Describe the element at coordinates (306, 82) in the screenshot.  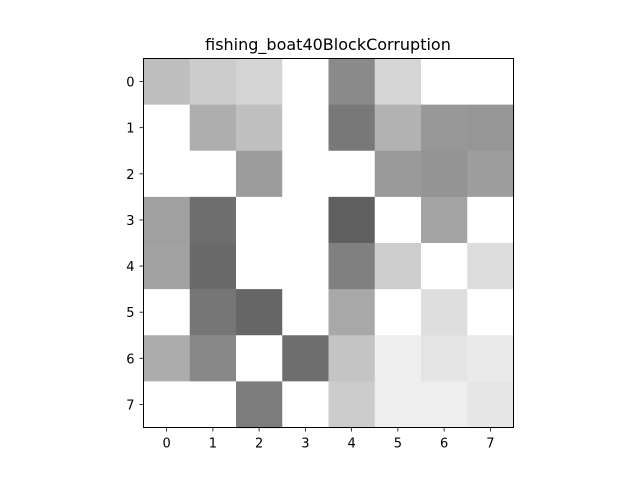
I see `heatmap-cell-r0-c3` at that location.